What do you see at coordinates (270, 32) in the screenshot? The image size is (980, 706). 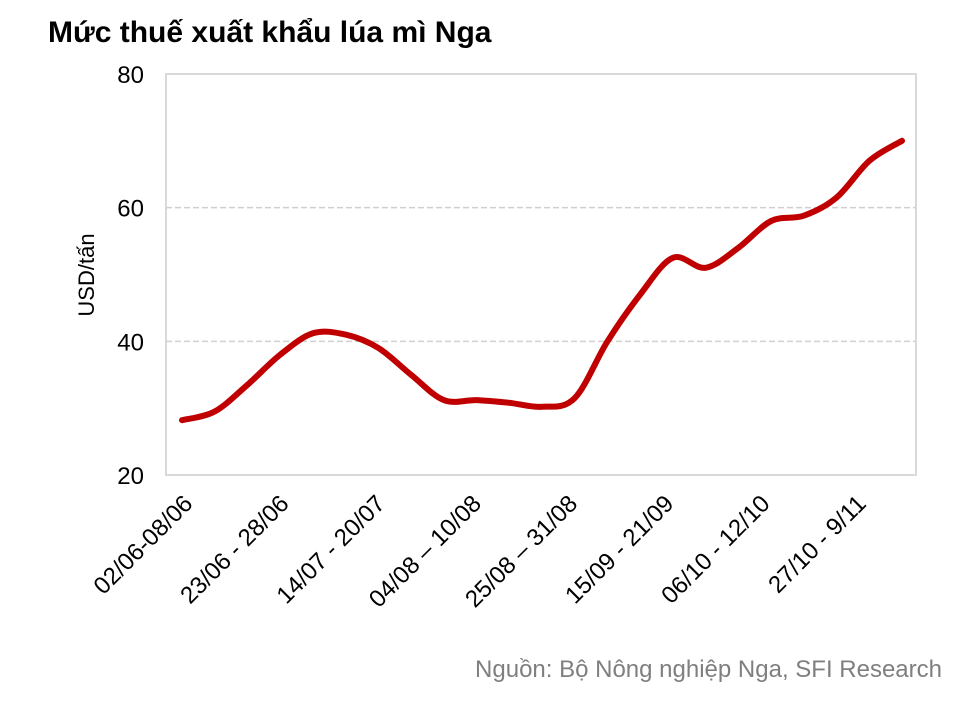 I see `chart-title: Mức thuế xuất khẩu lúa mì Nga` at bounding box center [270, 32].